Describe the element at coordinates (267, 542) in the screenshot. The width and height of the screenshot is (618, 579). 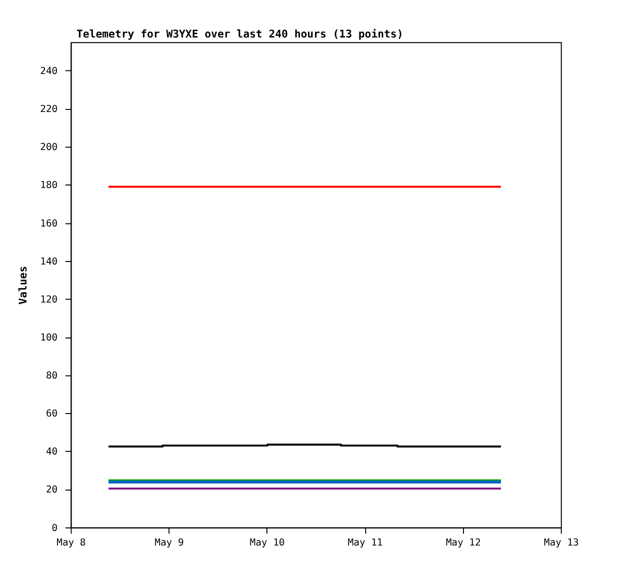
I see `x-tick-label: May 10` at that location.